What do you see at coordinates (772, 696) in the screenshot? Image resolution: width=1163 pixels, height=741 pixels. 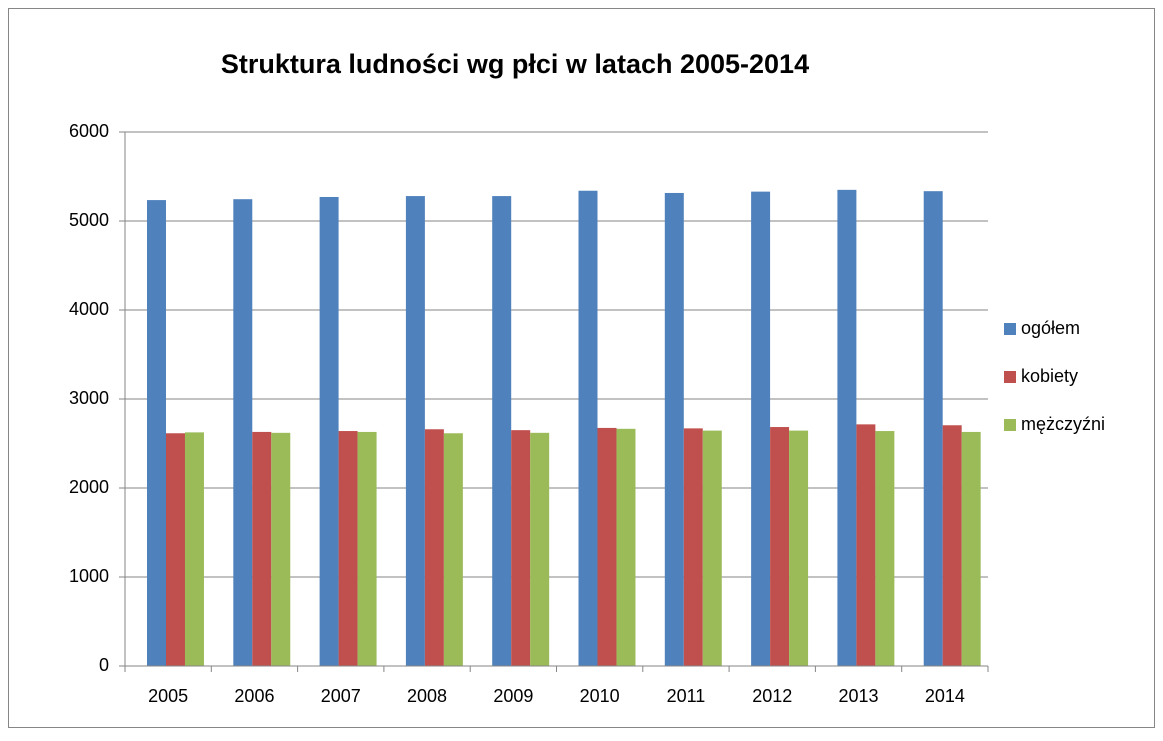 I see `x-tick-label: 2012` at bounding box center [772, 696].